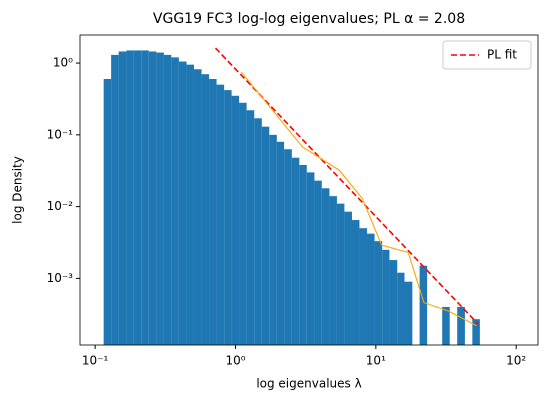 The height and width of the screenshot is (408, 547). I want to click on y-tick-label: 10⁻³, so click(60, 278).